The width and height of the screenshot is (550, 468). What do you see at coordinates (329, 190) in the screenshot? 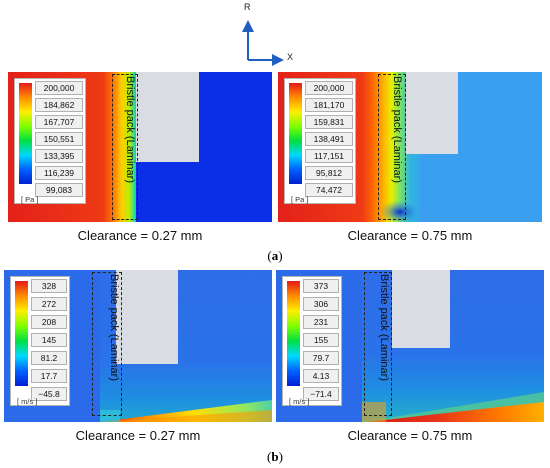
I see `legend-tick: 74,472` at bounding box center [329, 190].